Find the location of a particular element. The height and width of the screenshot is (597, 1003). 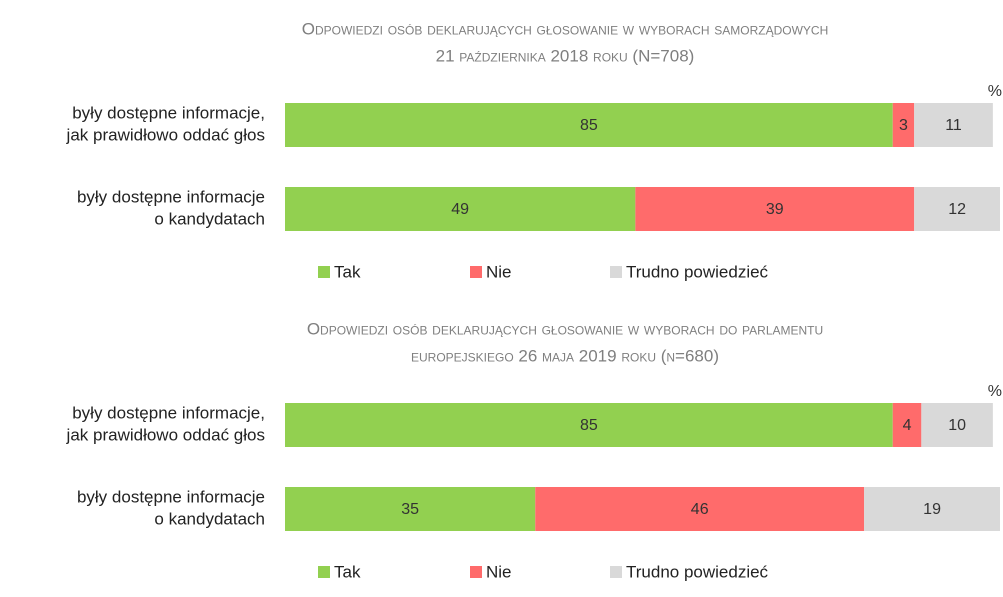

value-label: 11 is located at coordinates (953, 125).